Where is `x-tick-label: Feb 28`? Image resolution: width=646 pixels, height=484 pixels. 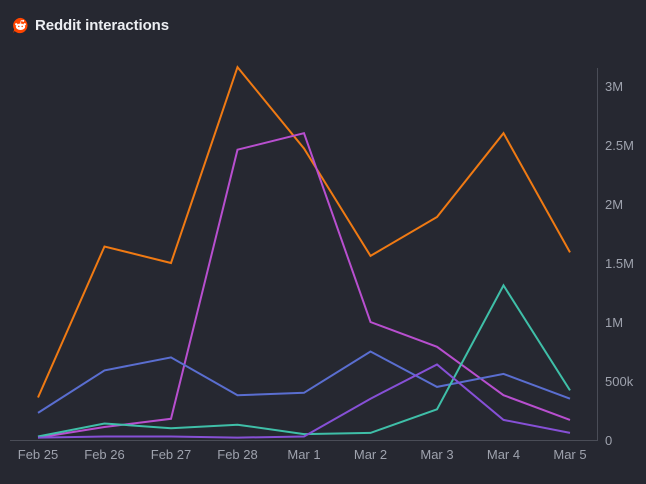 x-tick-label: Feb 28 is located at coordinates (237, 454).